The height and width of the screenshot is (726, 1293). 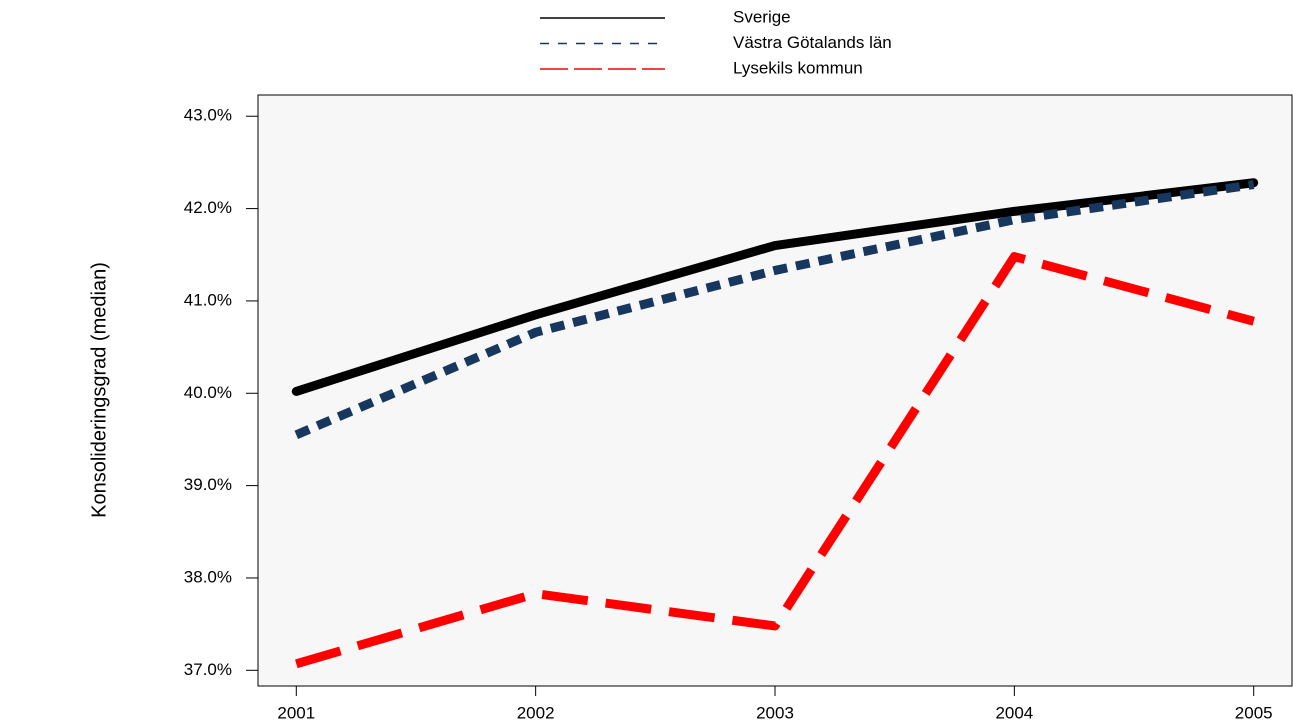 What do you see at coordinates (798, 67) in the screenshot?
I see `legend-label: Lysekils kommun` at bounding box center [798, 67].